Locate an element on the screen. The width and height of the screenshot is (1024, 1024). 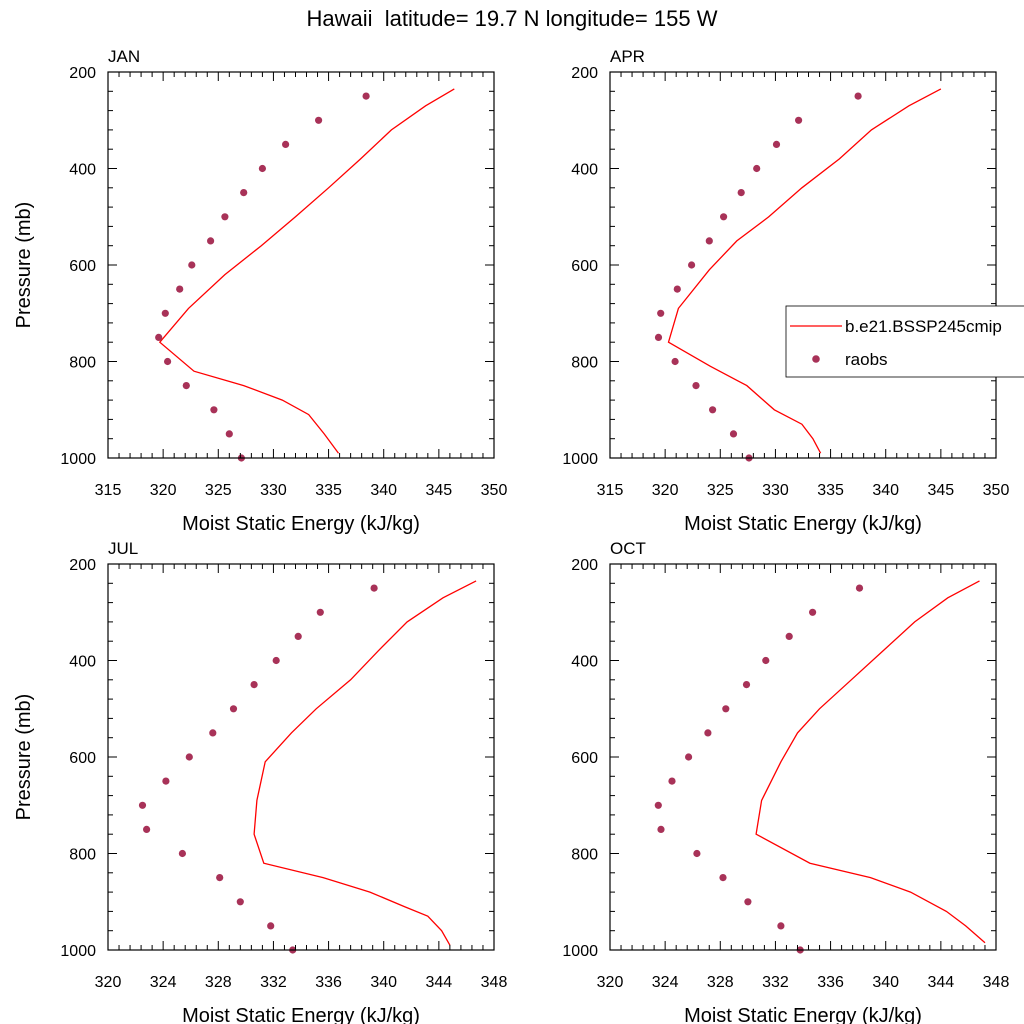
x-tick-label: 315 is located at coordinates (108, 490).